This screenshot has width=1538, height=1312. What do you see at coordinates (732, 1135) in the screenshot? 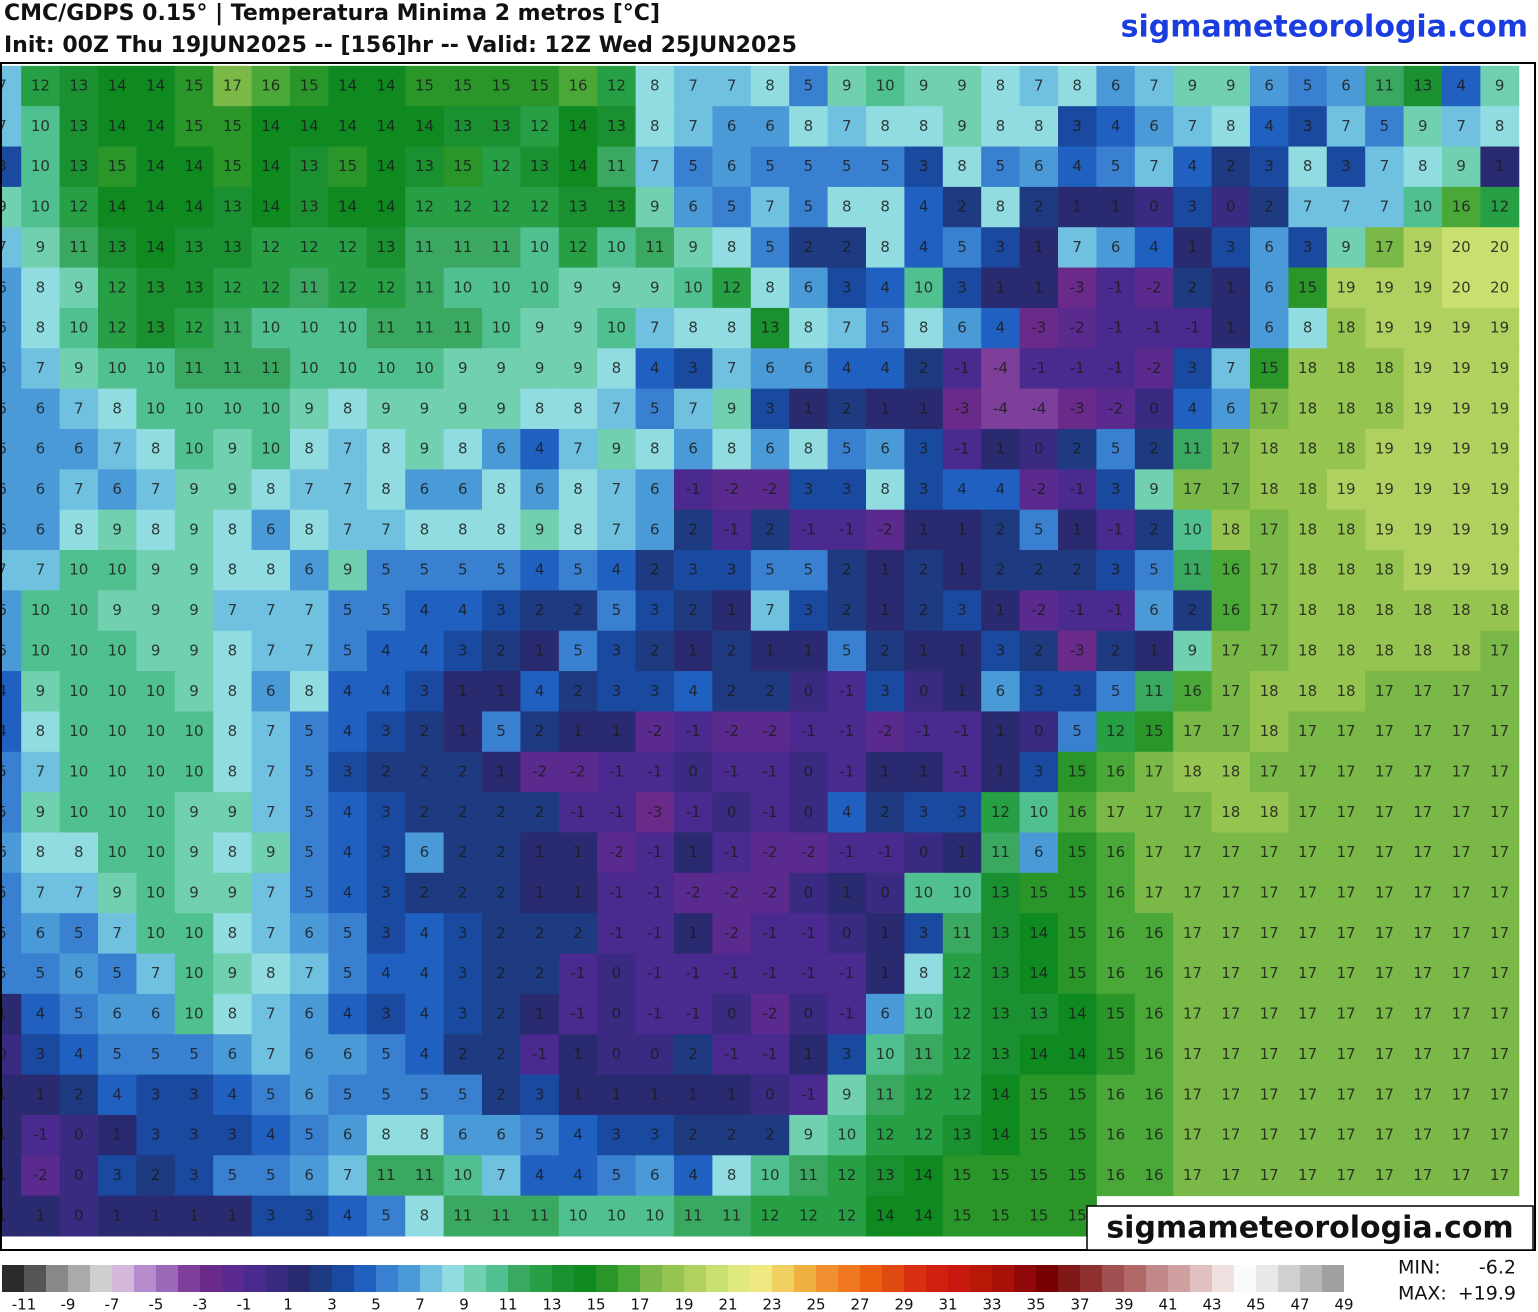
I see `temp-value: 2` at bounding box center [732, 1135].